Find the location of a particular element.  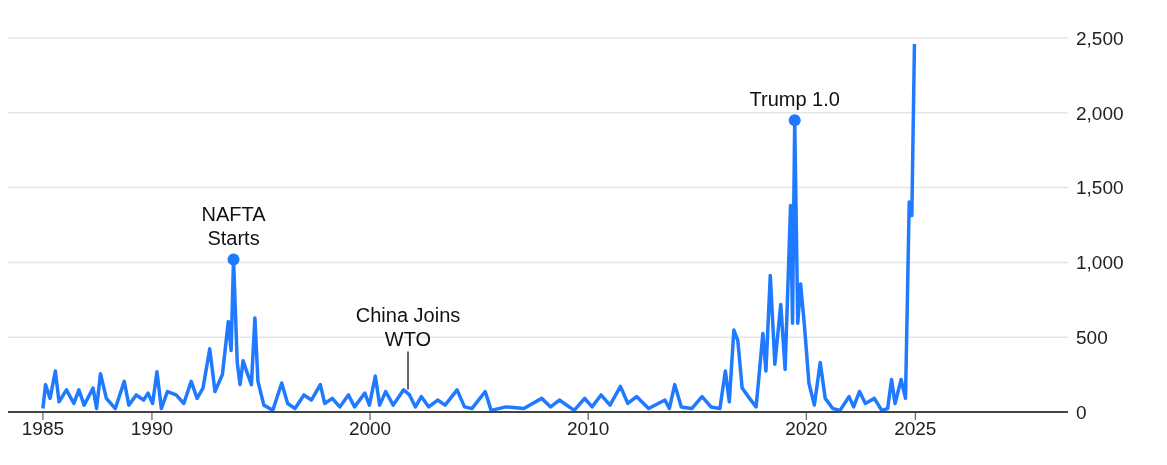

y-tick-label: 1,000 is located at coordinates (1100, 263).